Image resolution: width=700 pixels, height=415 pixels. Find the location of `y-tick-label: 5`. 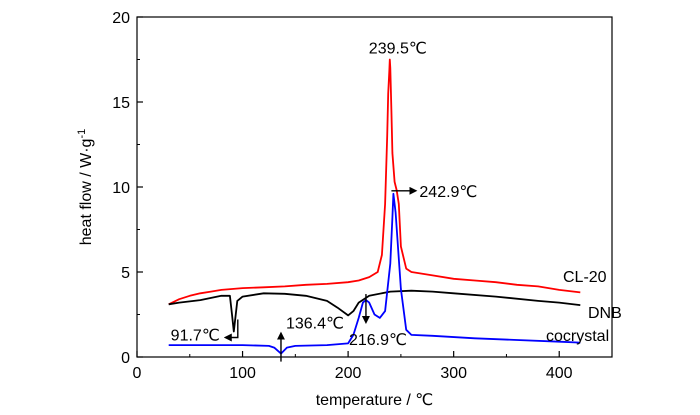

y-tick-label: 5 is located at coordinates (125, 273).